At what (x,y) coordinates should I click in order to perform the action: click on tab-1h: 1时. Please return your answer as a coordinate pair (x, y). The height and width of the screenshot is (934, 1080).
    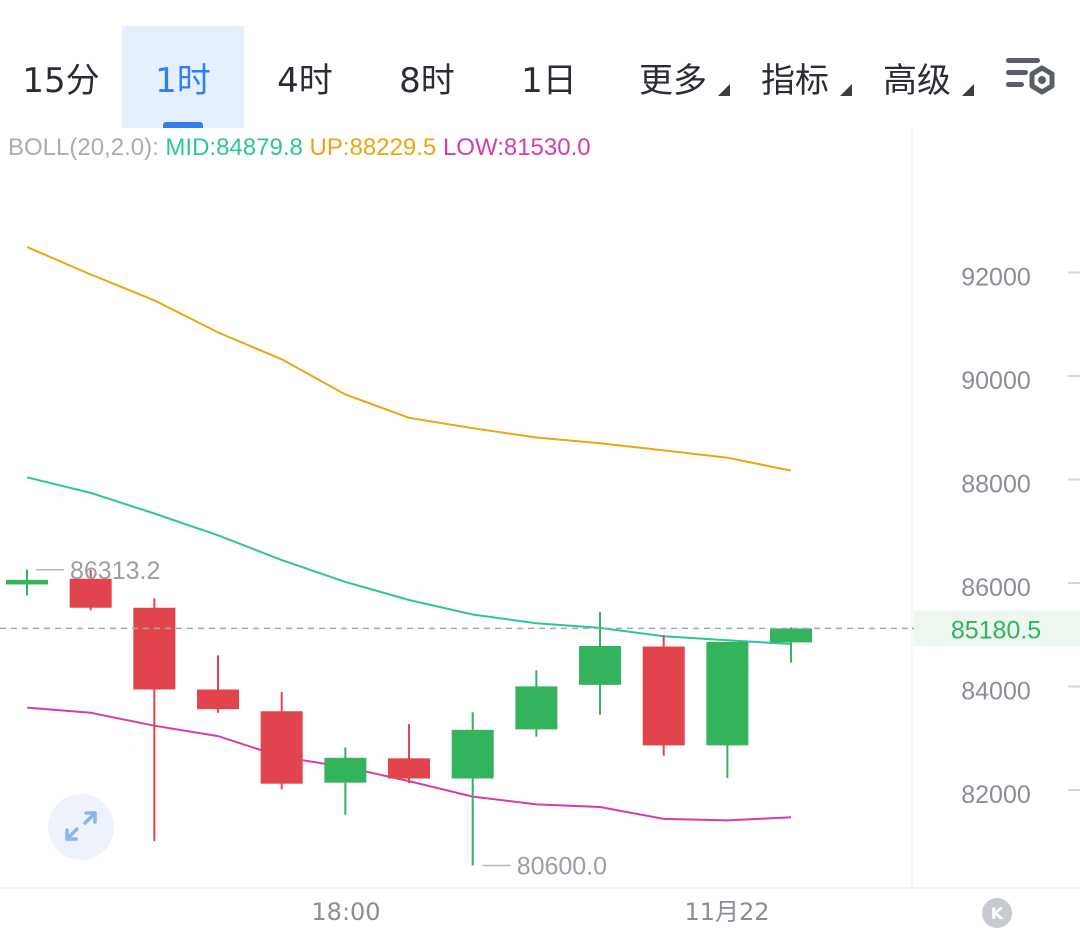
    Looking at the image, I should click on (183, 77).